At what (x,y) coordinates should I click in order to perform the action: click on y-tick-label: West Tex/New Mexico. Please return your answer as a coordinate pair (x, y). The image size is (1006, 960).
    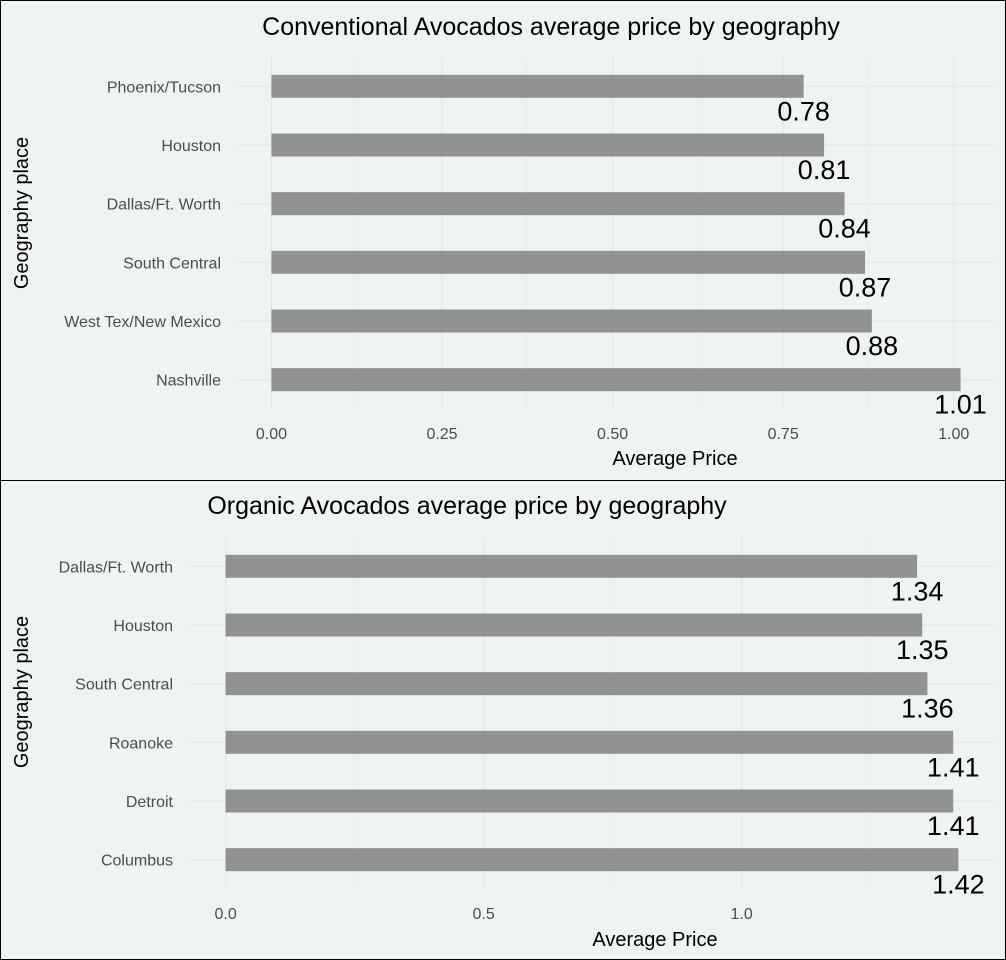
    Looking at the image, I should click on (142, 322).